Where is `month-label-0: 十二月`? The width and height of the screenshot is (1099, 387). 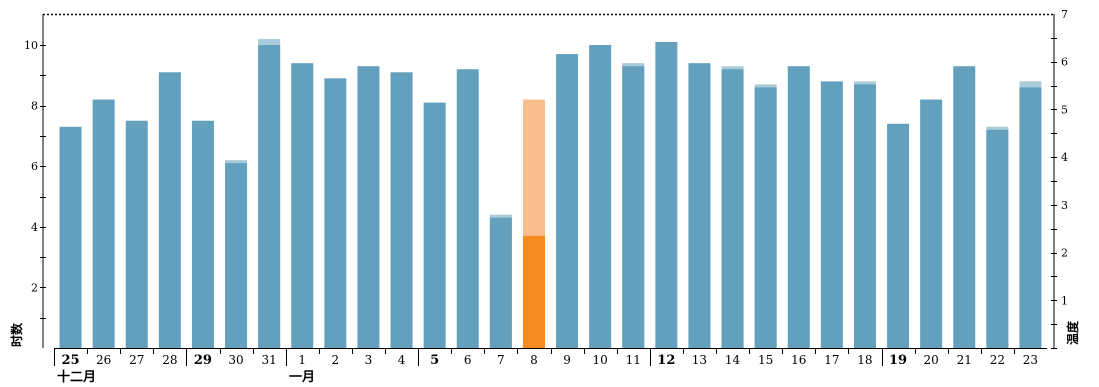
month-label-0: 十二月 is located at coordinates (76, 376).